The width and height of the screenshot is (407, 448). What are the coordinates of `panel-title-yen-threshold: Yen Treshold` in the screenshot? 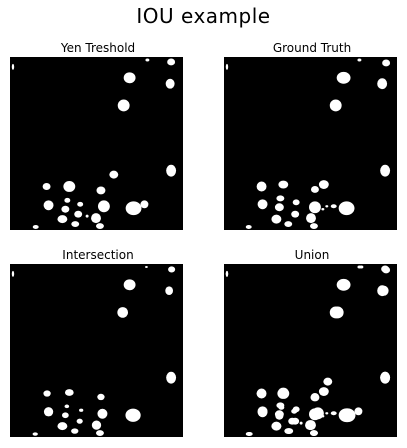 It's located at (98, 48).